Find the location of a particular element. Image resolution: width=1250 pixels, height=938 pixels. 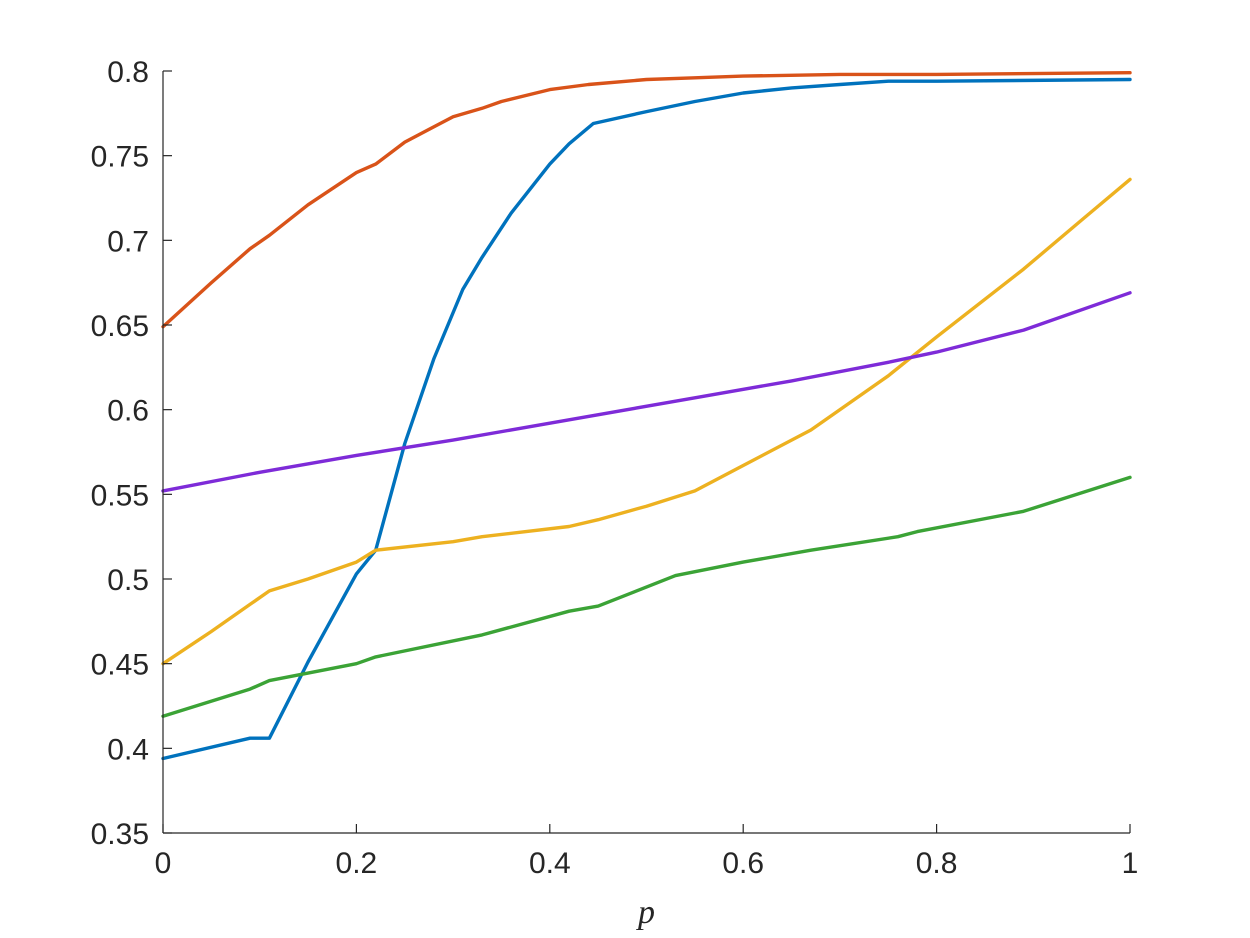

x-ticks: 0 0.2 0.4 0.6 0.8 1 is located at coordinates (647, 852).